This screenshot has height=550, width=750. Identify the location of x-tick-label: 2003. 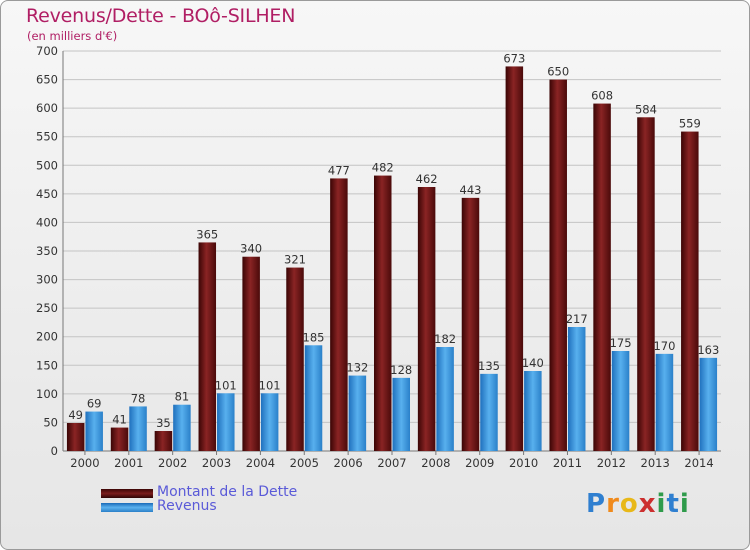
(216, 463).